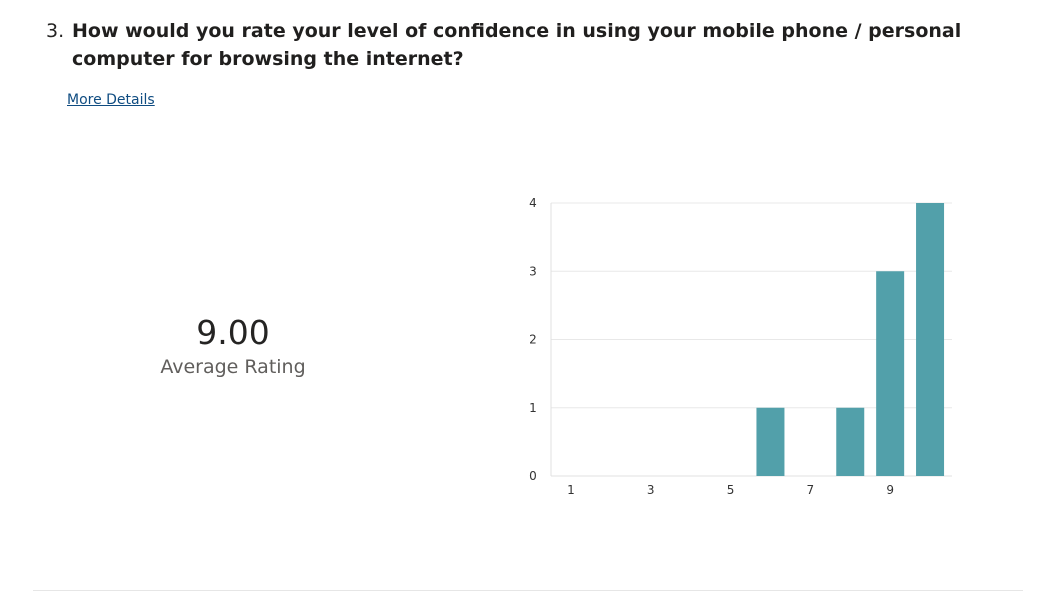  Describe the element at coordinates (850, 339) in the screenshot. I see `chart-bars` at that location.